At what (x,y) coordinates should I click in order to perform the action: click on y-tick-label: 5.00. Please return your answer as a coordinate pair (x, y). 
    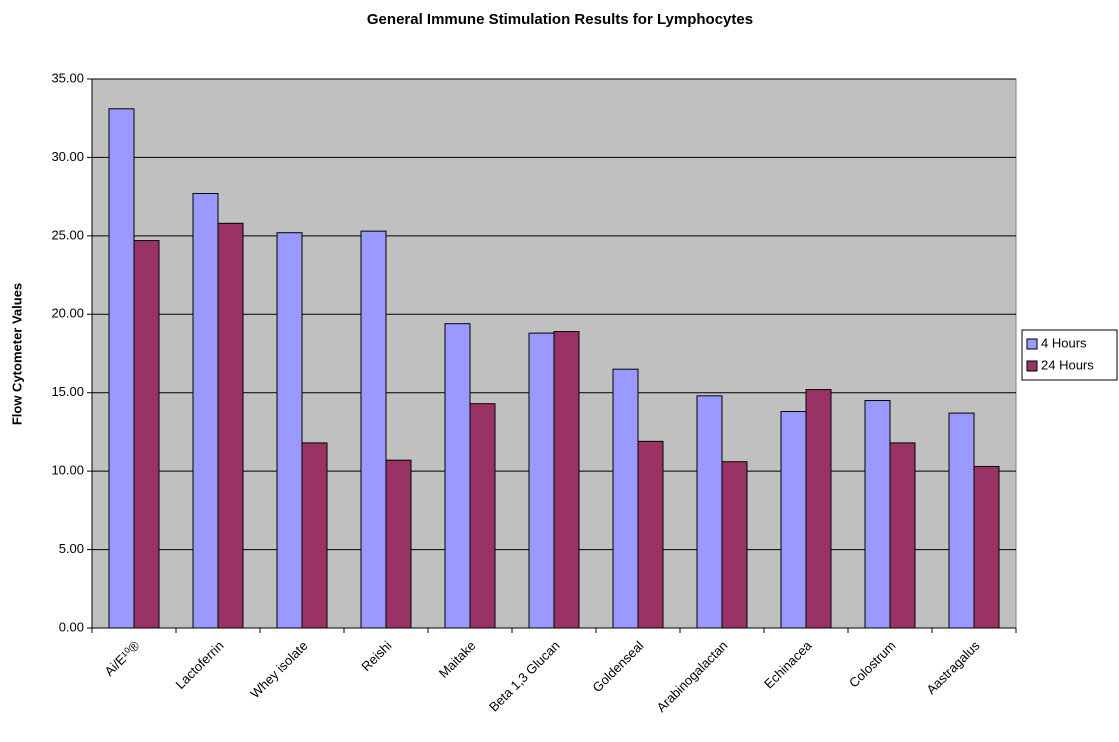
    Looking at the image, I should click on (71, 548).